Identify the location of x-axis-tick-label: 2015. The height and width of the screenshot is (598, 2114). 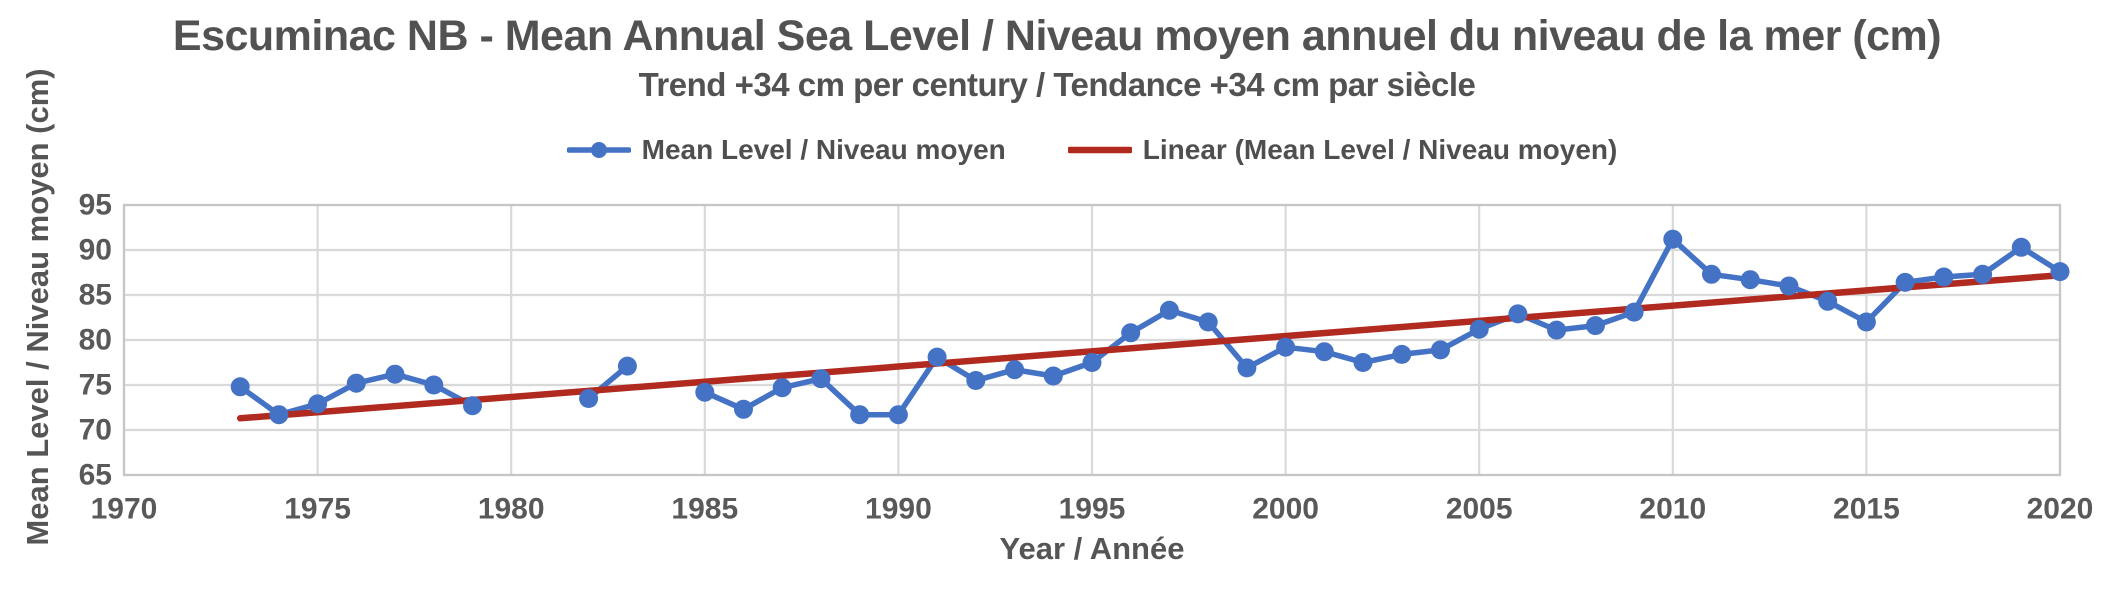
(1866, 509).